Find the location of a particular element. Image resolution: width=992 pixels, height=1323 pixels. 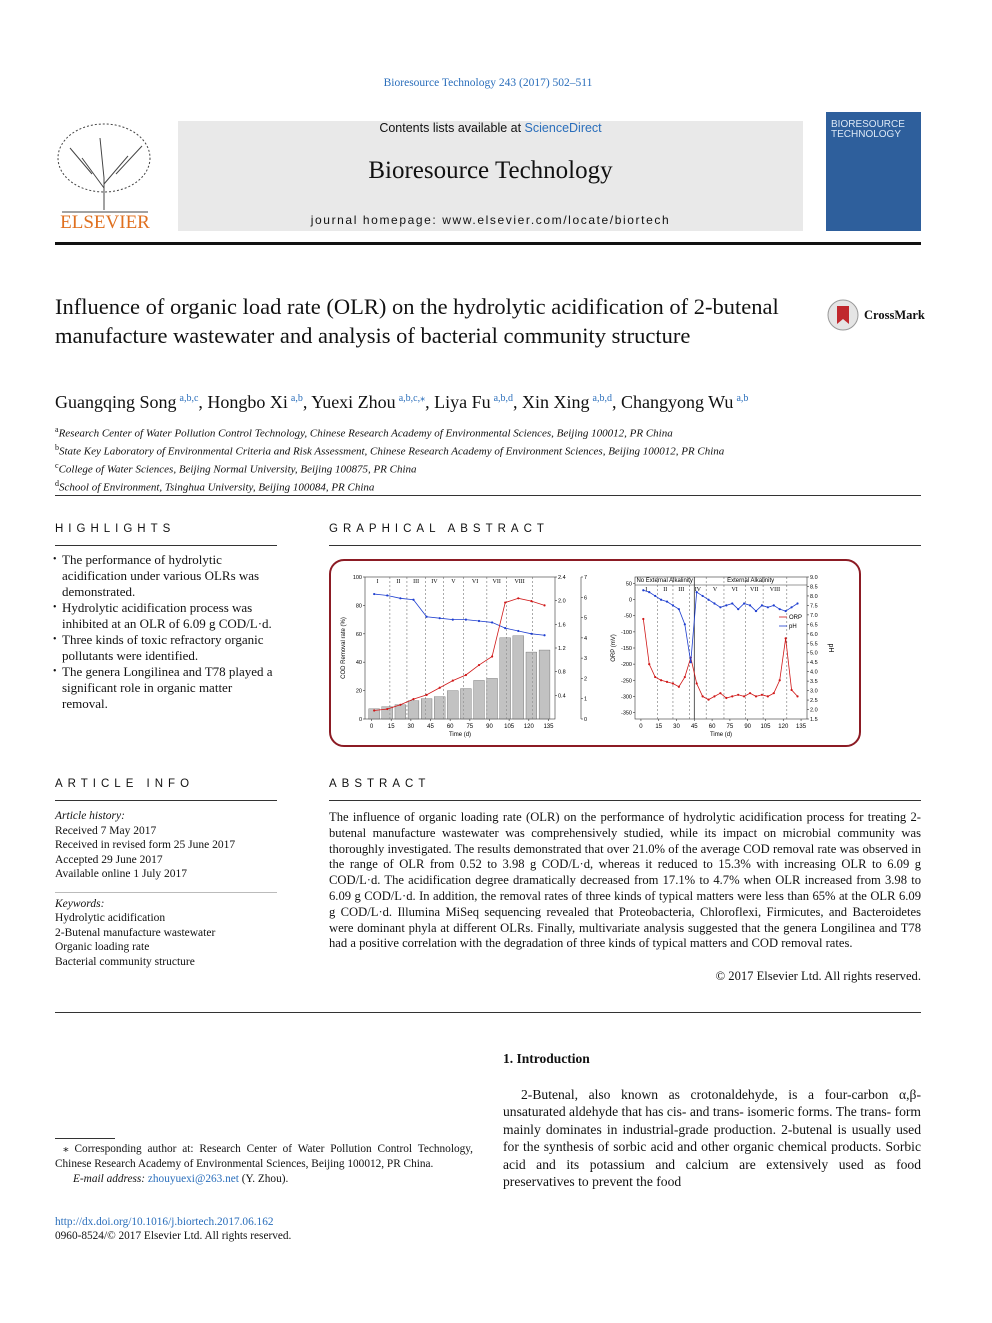

x-tick-label: 90 is located at coordinates (489, 727).